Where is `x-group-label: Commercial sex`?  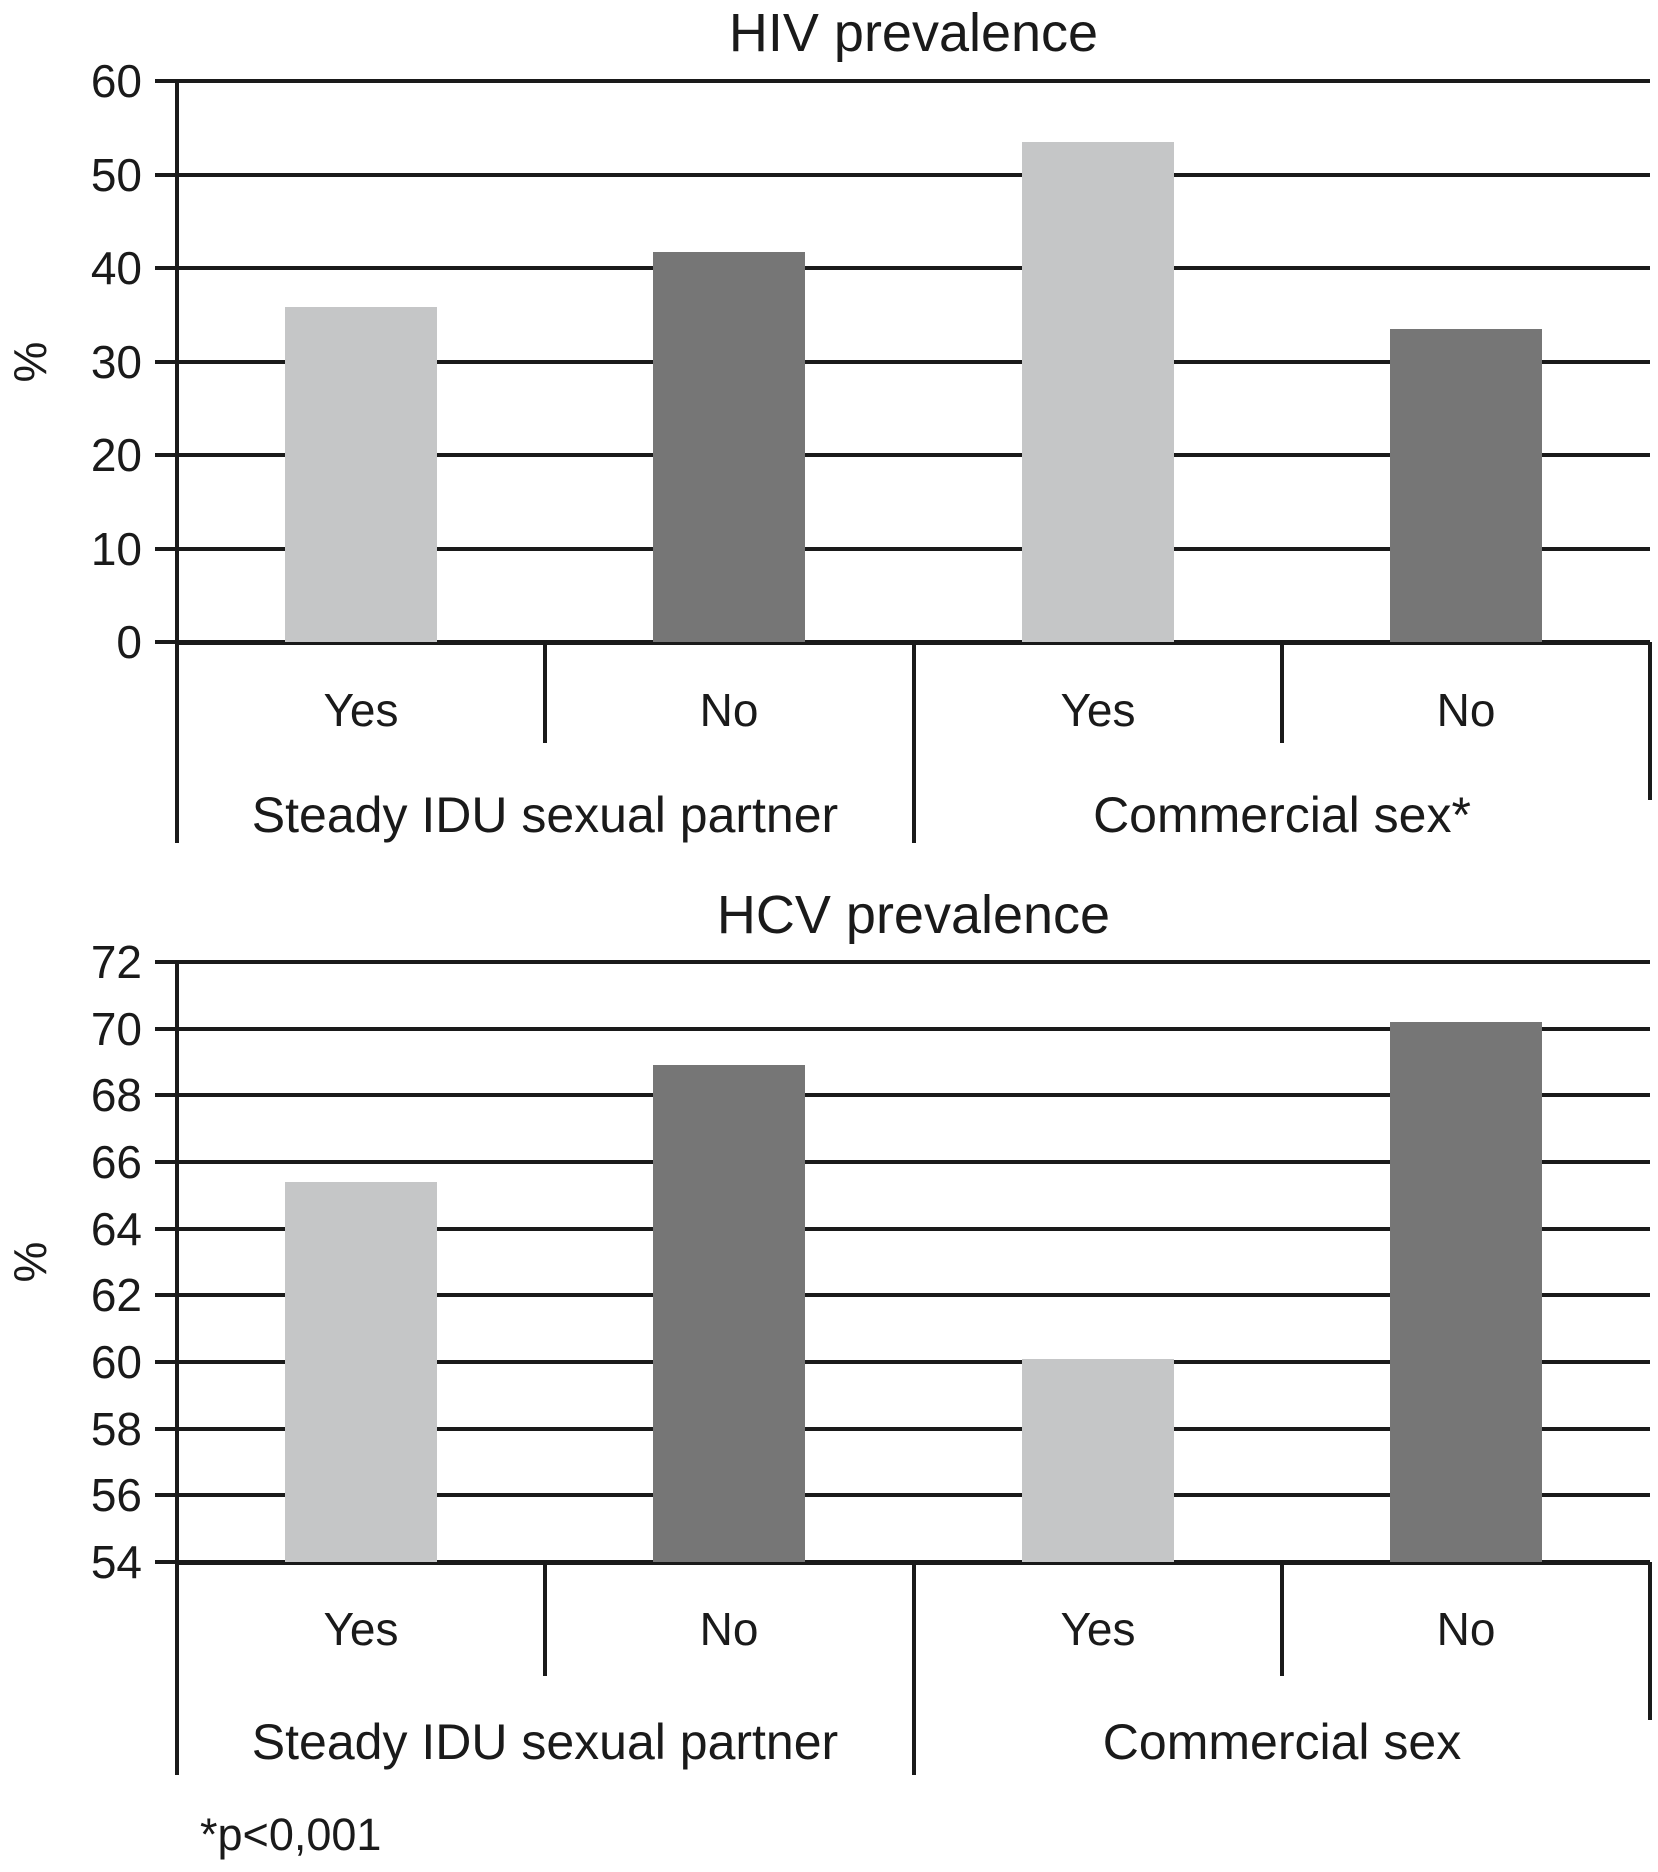 x-group-label: Commercial sex is located at coordinates (1282, 1742).